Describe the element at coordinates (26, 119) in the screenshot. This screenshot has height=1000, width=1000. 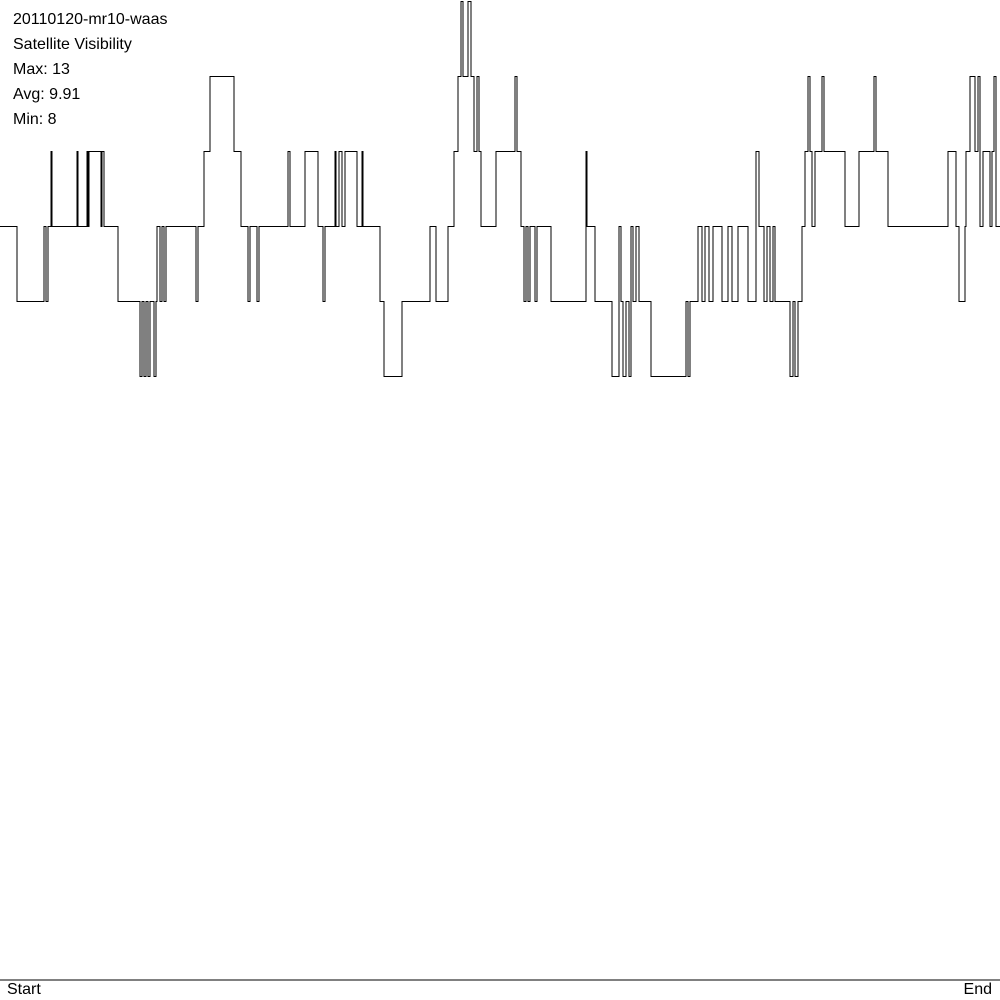
I see `stat-min-label: Min` at that location.